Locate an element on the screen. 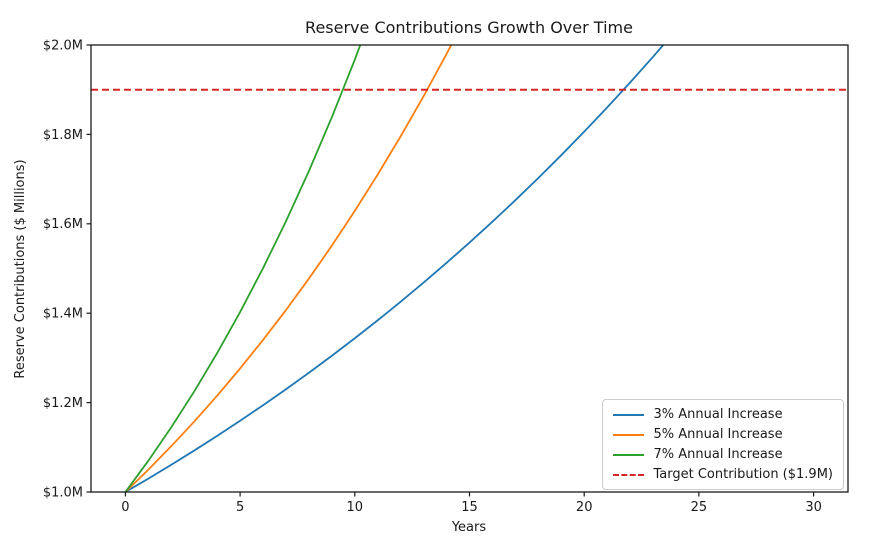 The height and width of the screenshot is (539, 889). legend-item: 7% Annual Increase is located at coordinates (723, 454).